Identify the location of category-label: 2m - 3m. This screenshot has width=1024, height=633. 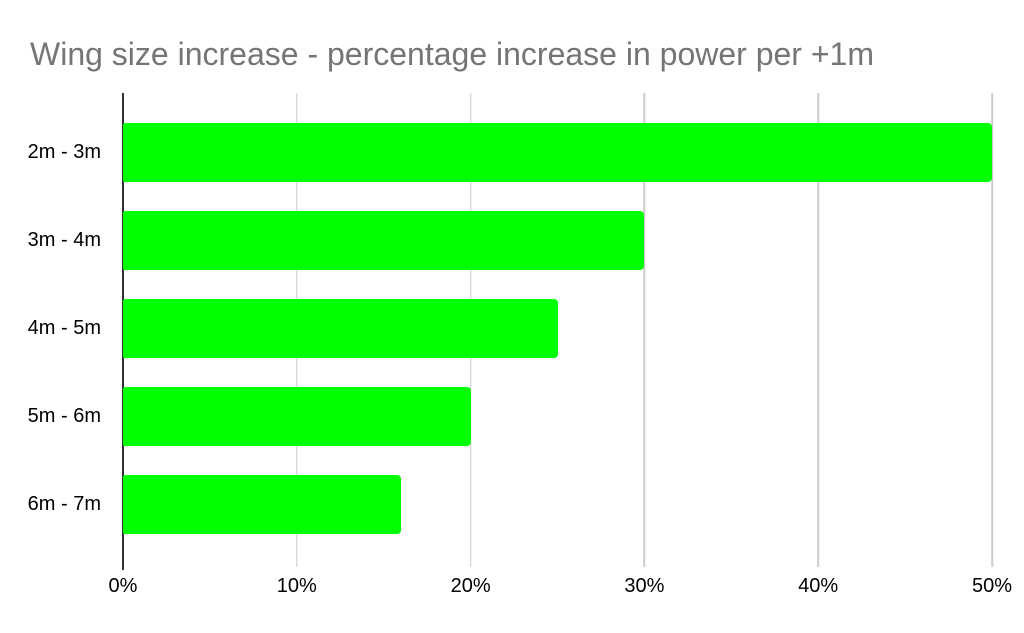
(64, 151).